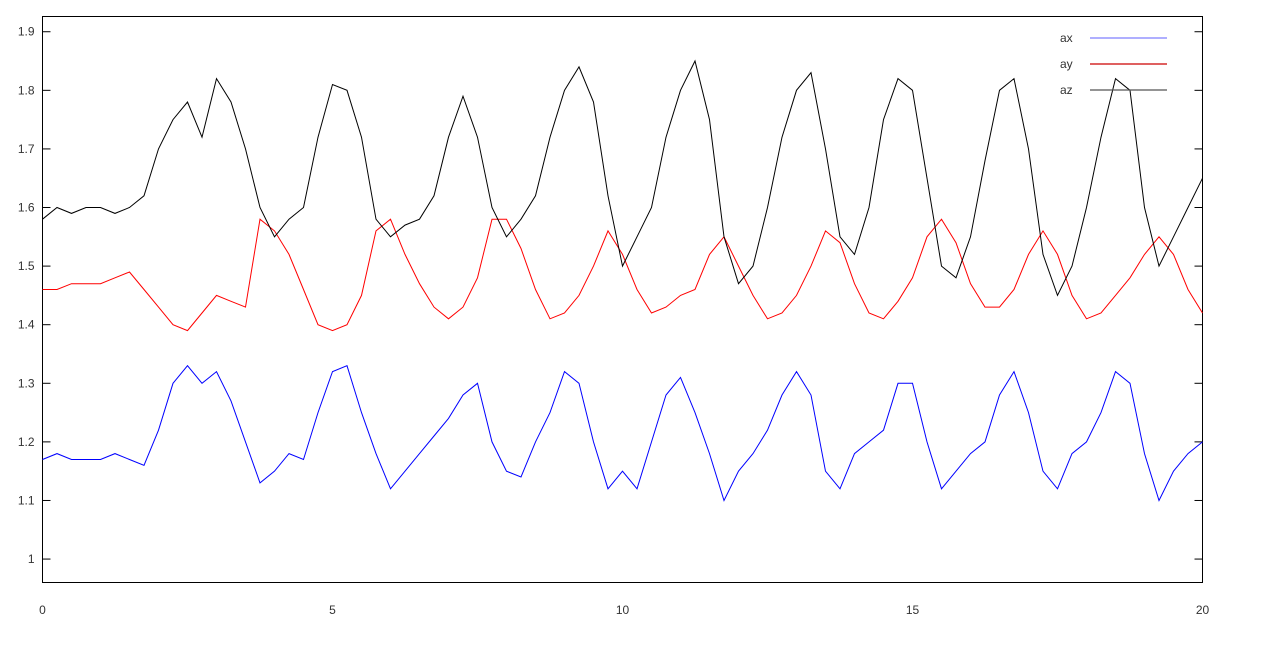 This screenshot has height=649, width=1280. I want to click on y-tick-label: 1.2, so click(26, 442).